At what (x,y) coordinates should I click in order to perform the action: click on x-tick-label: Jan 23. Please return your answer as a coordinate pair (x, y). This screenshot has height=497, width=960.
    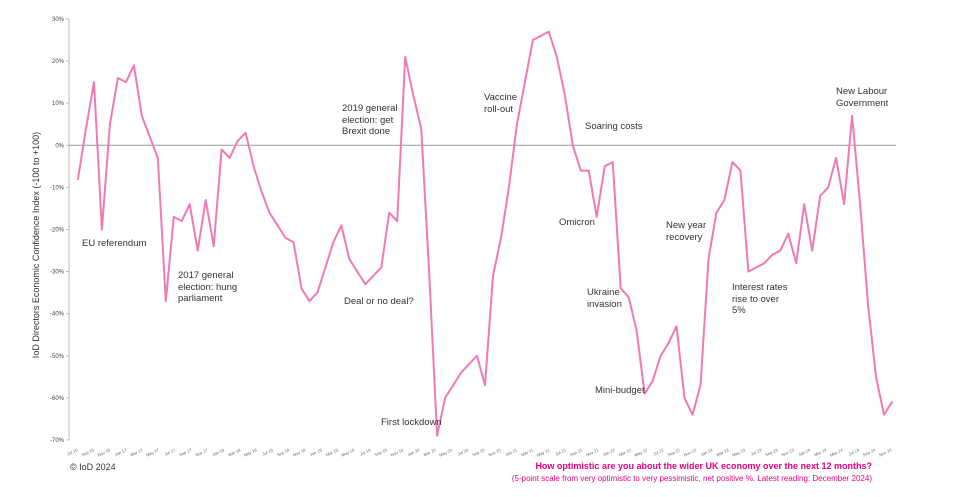
    Looking at the image, I should click on (707, 452).